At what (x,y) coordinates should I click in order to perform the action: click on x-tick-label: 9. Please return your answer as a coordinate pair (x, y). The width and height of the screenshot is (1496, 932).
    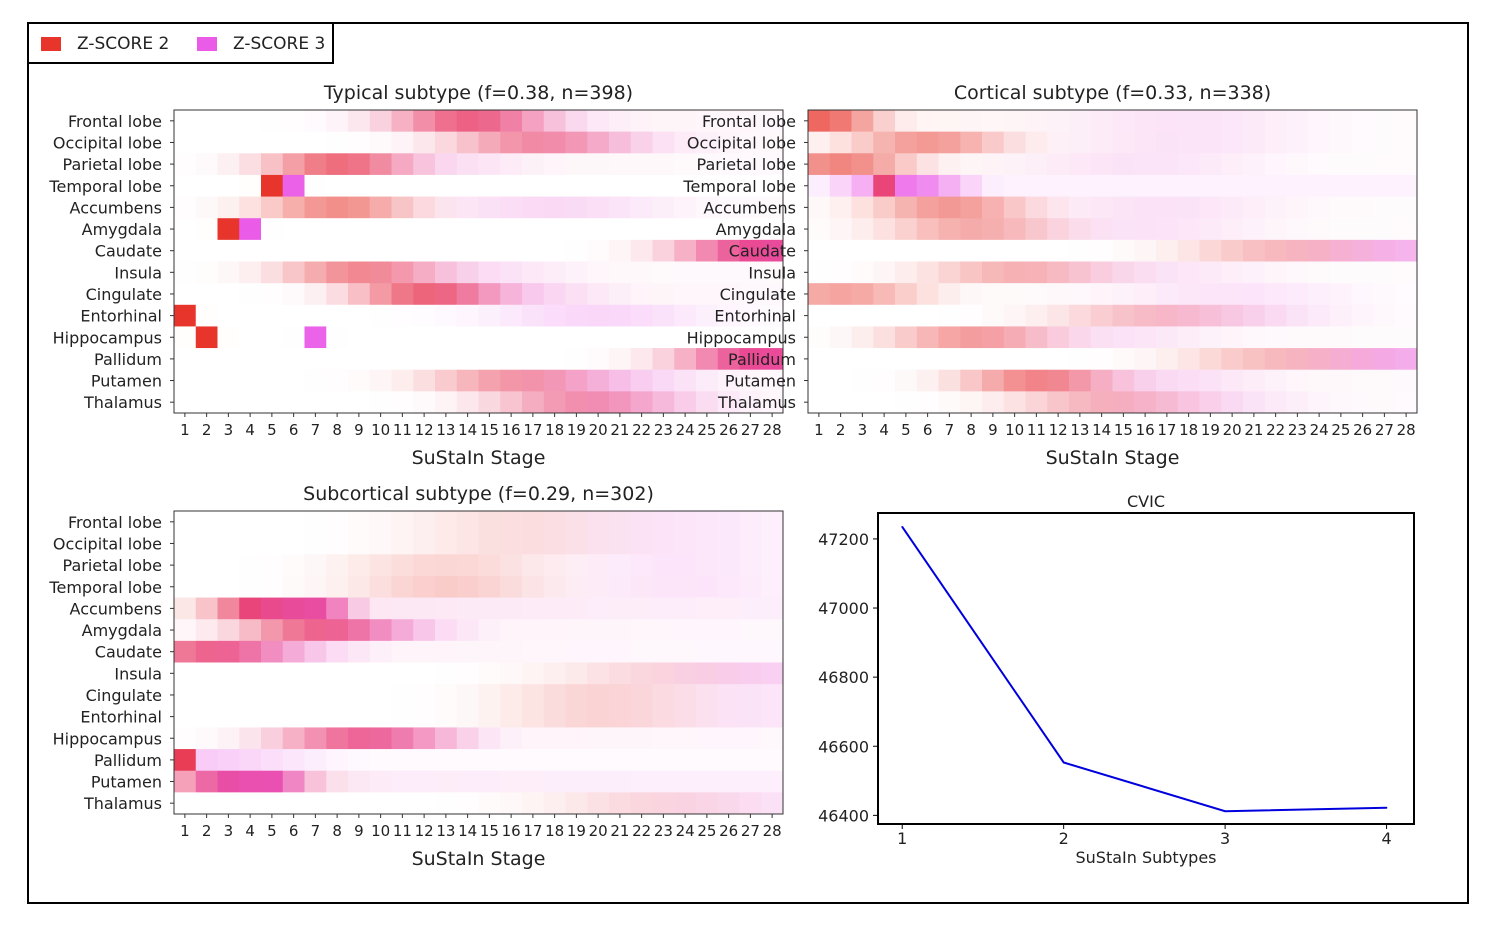
    Looking at the image, I should click on (359, 430).